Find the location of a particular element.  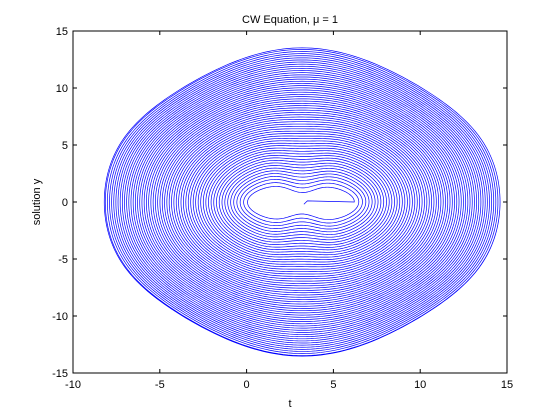

x-tick-label: -10 is located at coordinates (73, 385).